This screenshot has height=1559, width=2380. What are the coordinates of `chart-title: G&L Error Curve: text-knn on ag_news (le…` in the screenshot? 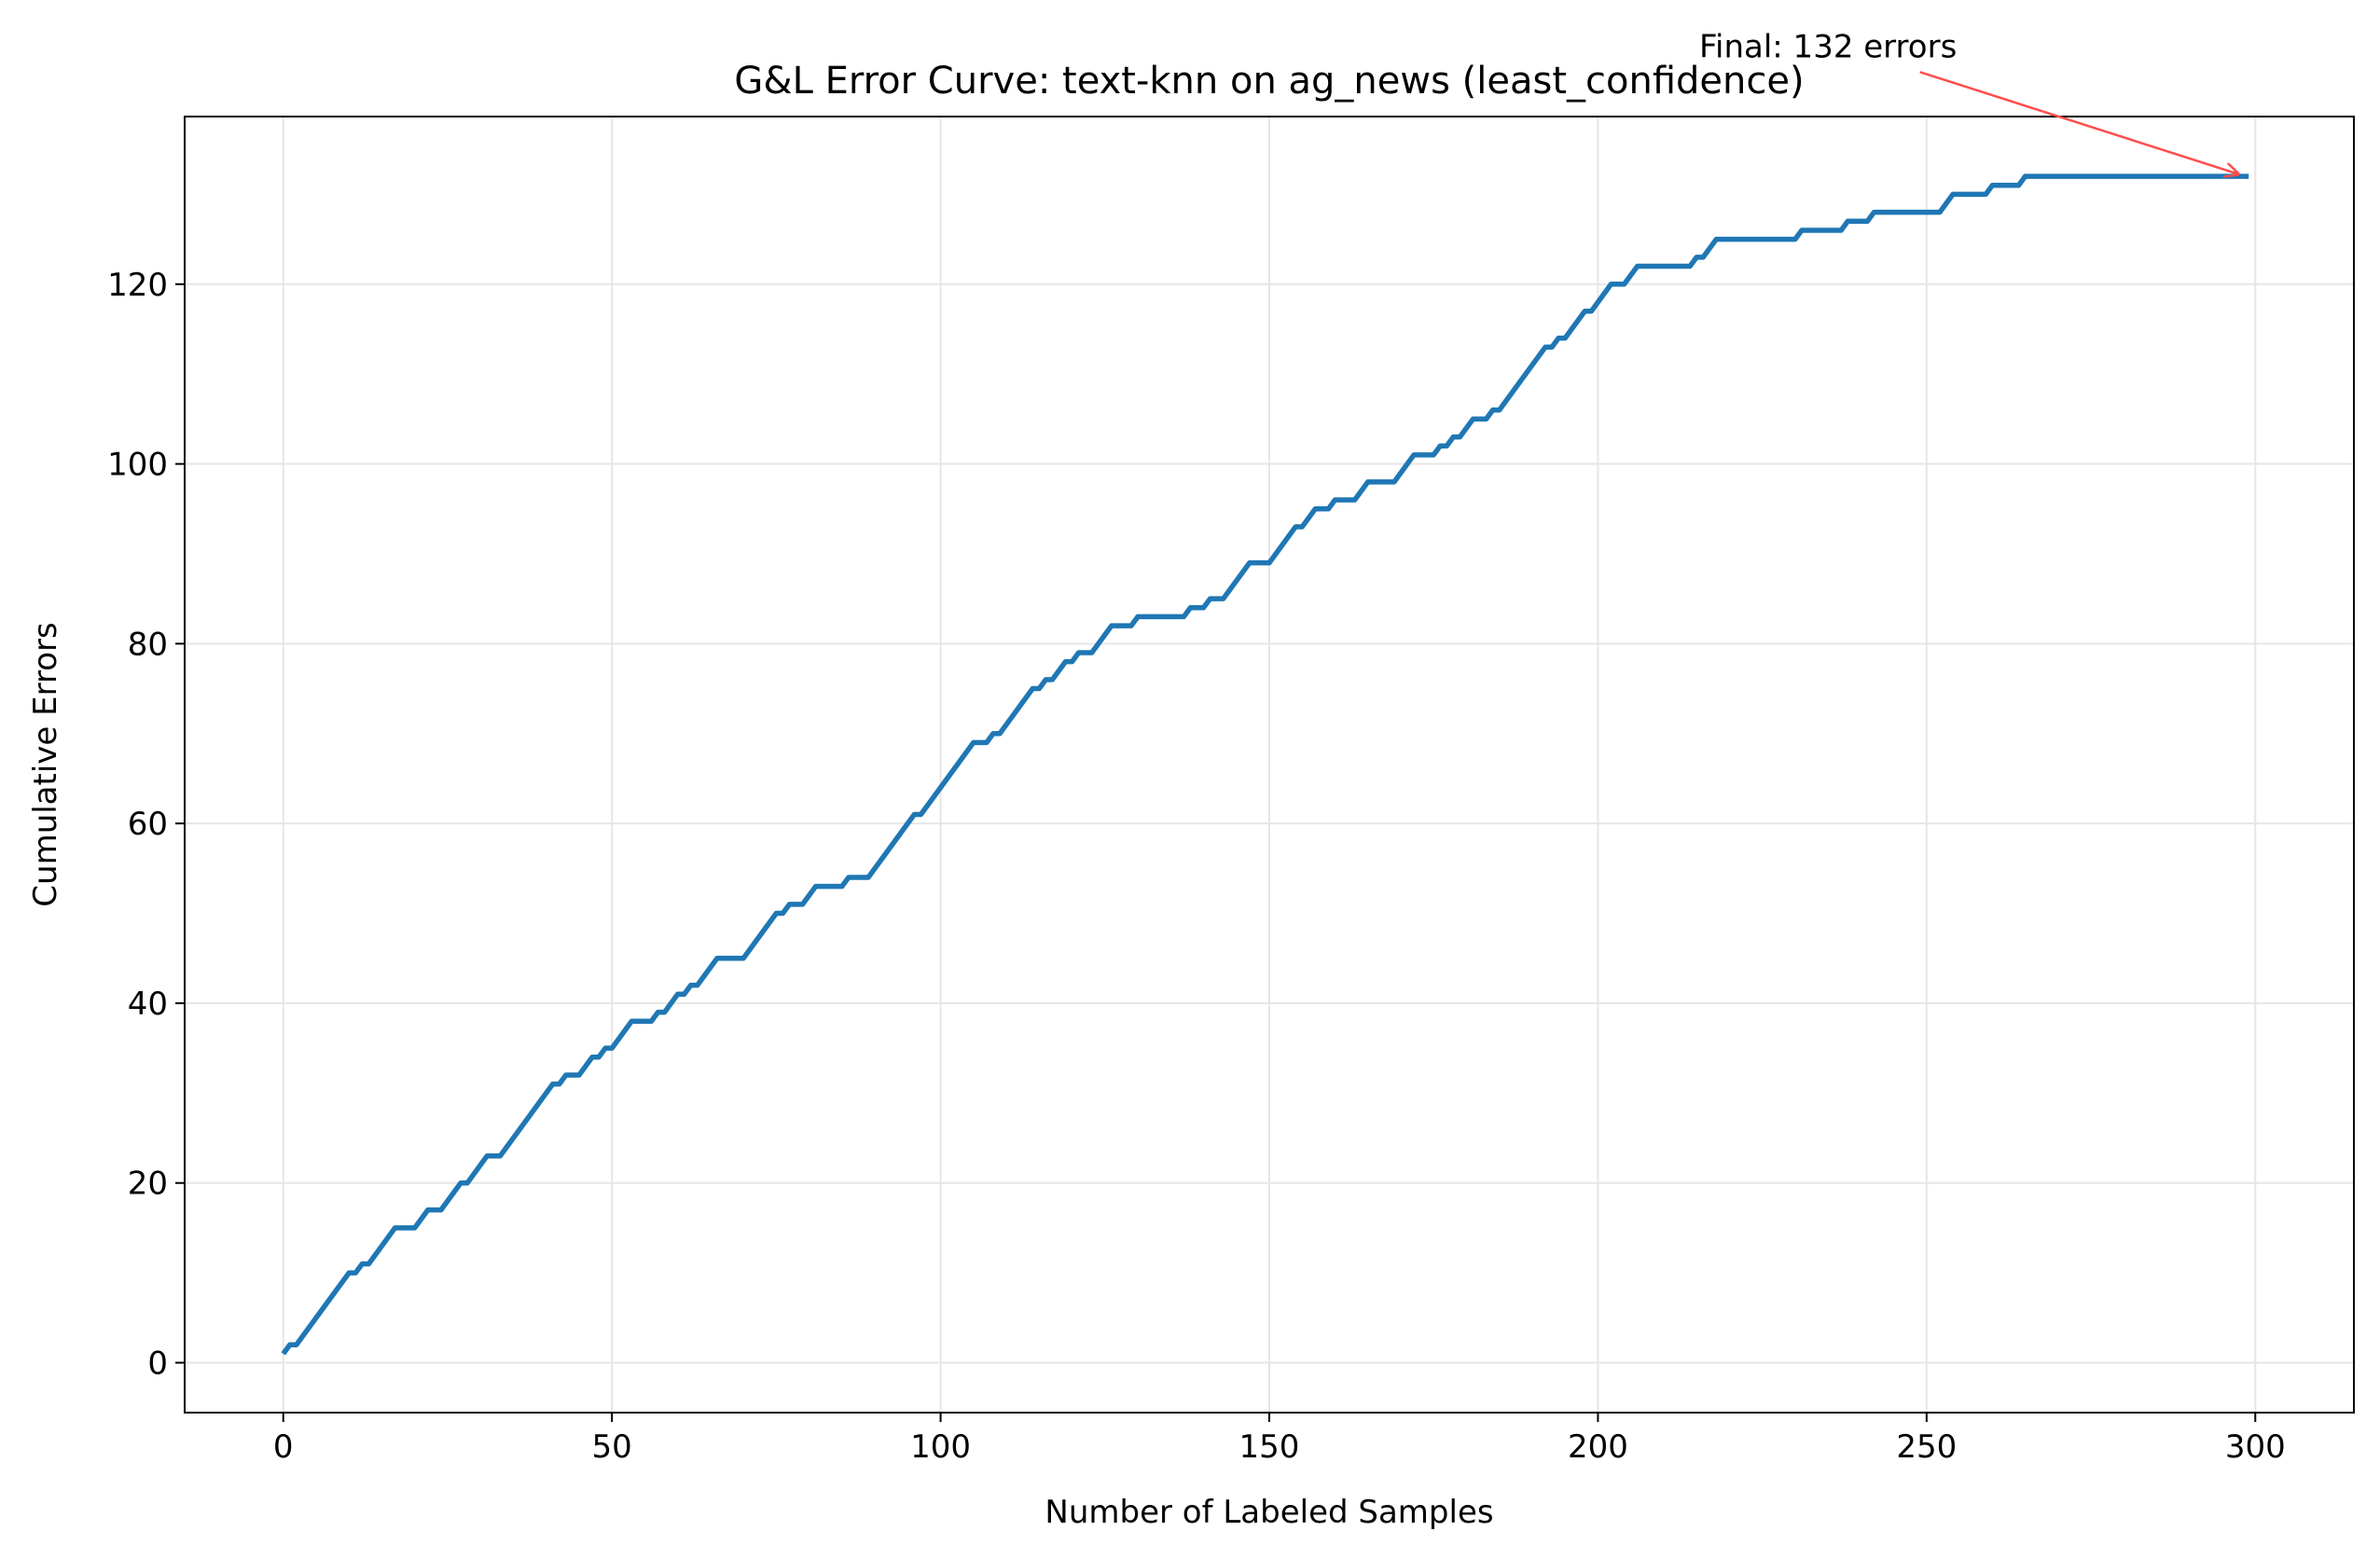 It's located at (1269, 81).